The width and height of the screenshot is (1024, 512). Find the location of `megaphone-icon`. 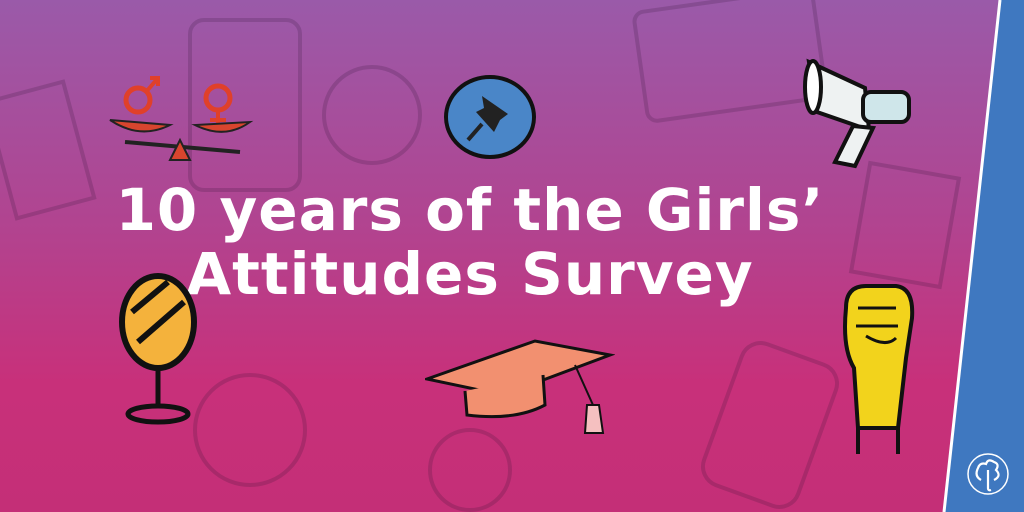

megaphone-icon is located at coordinates (857, 113).